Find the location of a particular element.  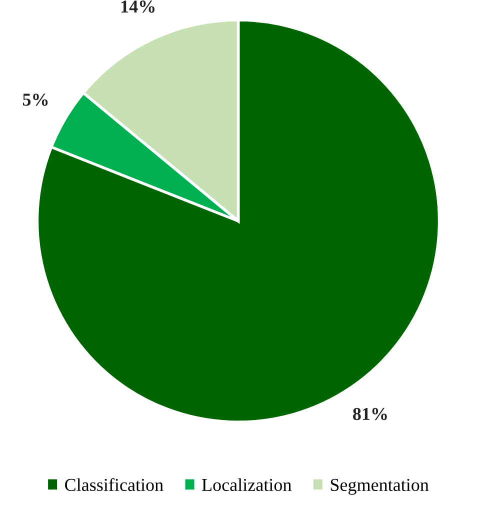

legend-label: Classification is located at coordinates (114, 485).